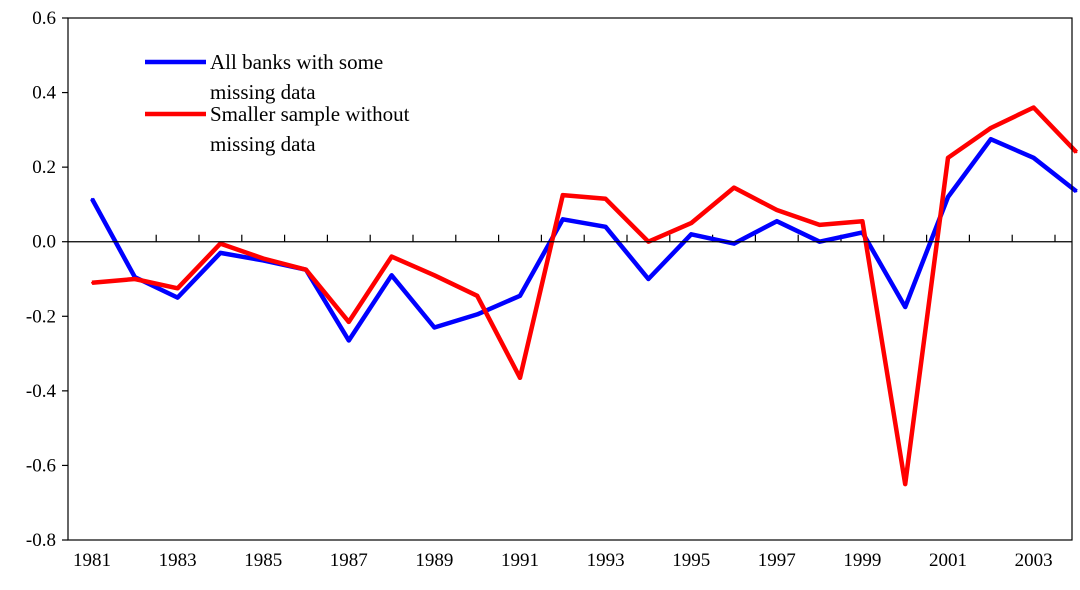  What do you see at coordinates (777, 560) in the screenshot?
I see `x-tick-label: 1997` at bounding box center [777, 560].